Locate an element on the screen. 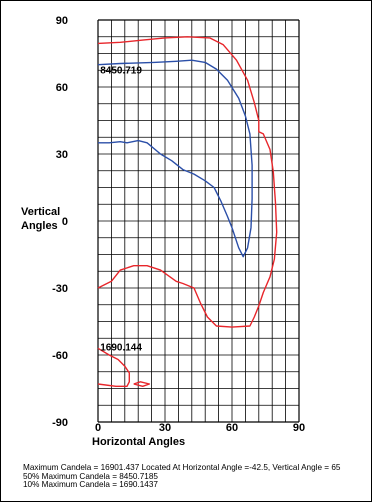 This screenshot has width=372, height=502. contour-labels: 8450.719 1690.144 is located at coordinates (121, 210).